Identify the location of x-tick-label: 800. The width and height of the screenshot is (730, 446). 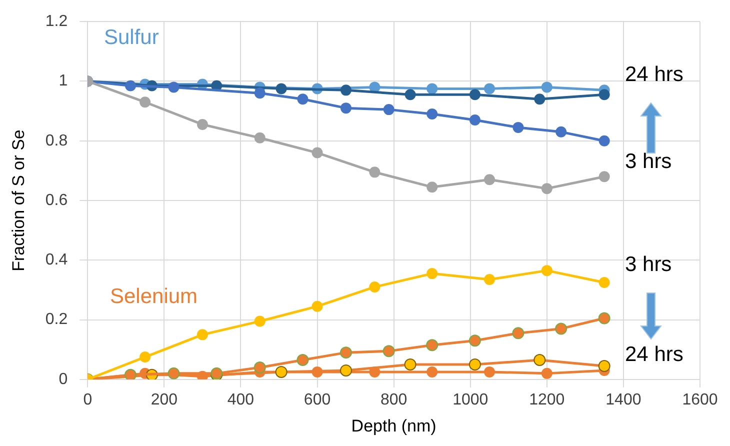
(394, 399).